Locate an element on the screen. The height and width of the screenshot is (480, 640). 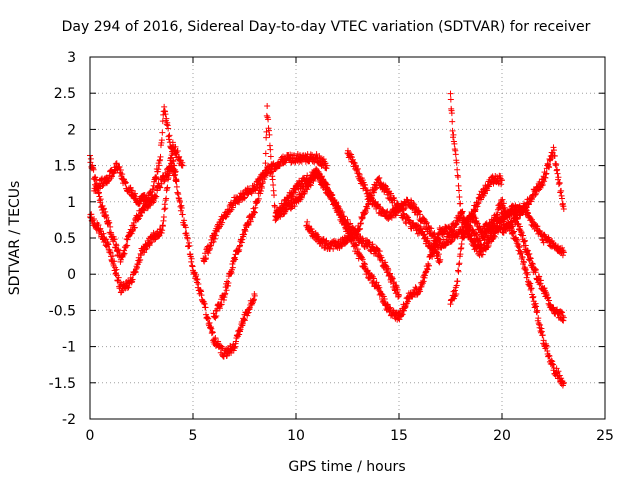
y-tick-label: 2.5 is located at coordinates (65, 94).